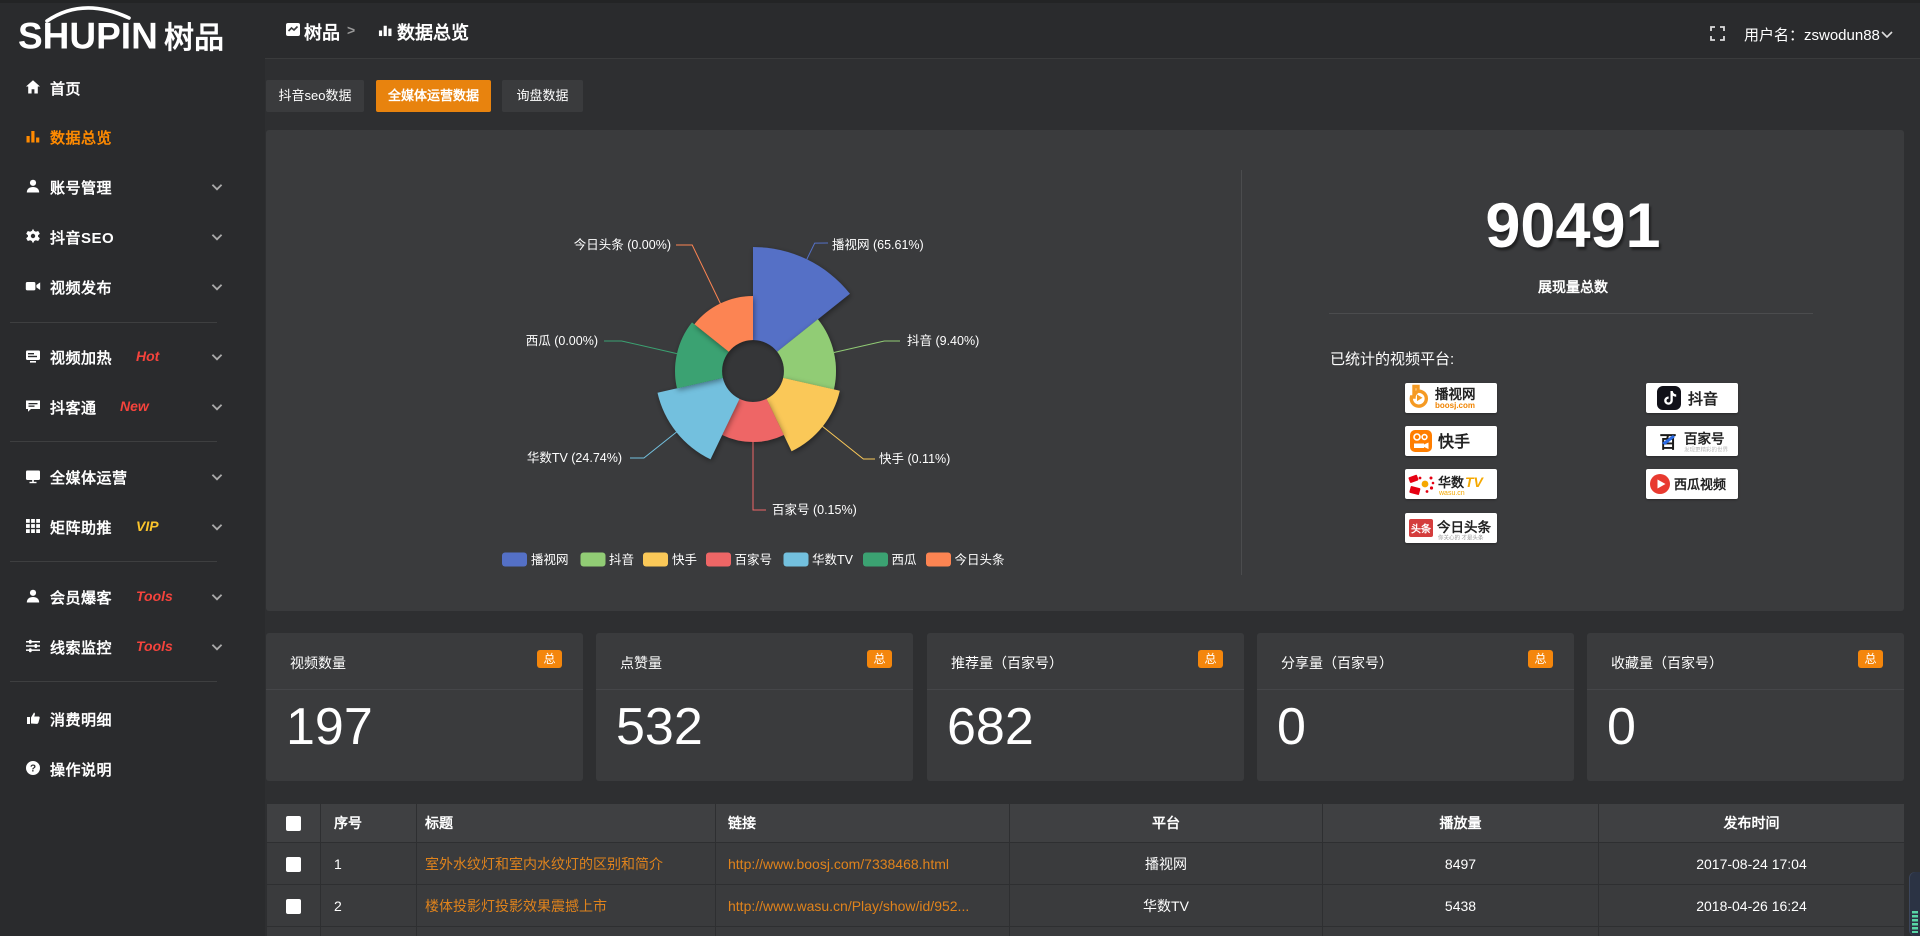  I want to click on svg-text: 播视网 (65.61%), so click(878, 244).